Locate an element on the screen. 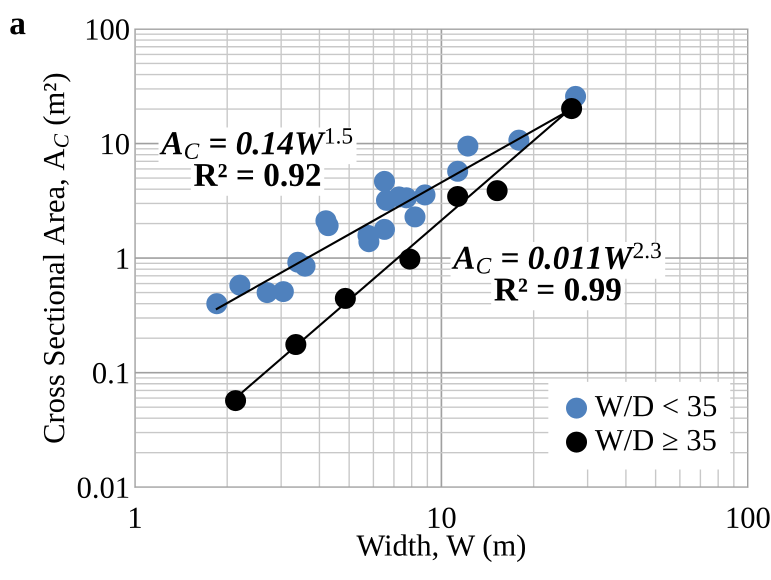 The height and width of the screenshot is (580, 771). y-axis-title: Cross Sectional Area, A$_{C}$ (m²) is located at coordinates (56, 258).